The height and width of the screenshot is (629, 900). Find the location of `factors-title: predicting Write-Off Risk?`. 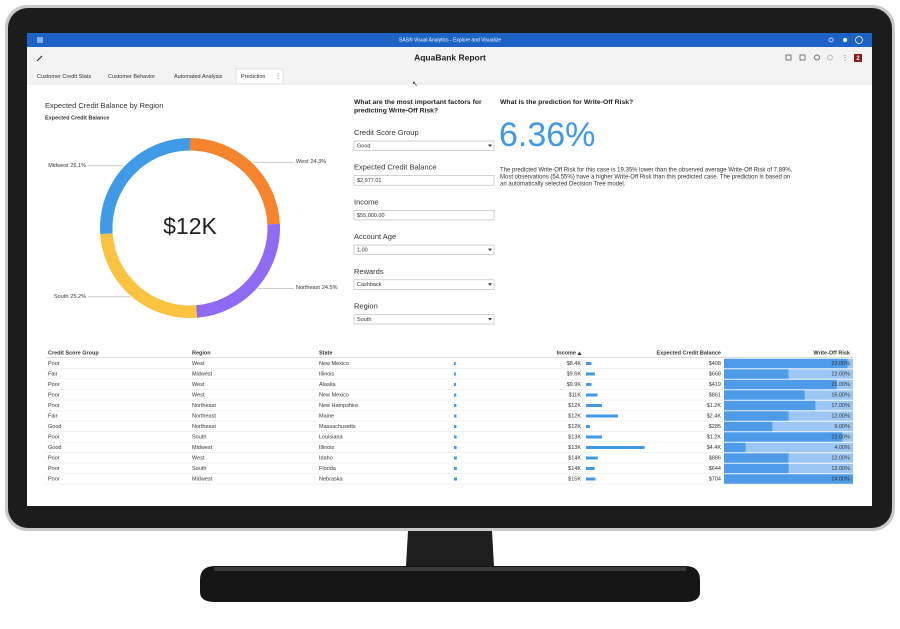

factors-title: predicting Write-Off Risk? is located at coordinates (396, 110).